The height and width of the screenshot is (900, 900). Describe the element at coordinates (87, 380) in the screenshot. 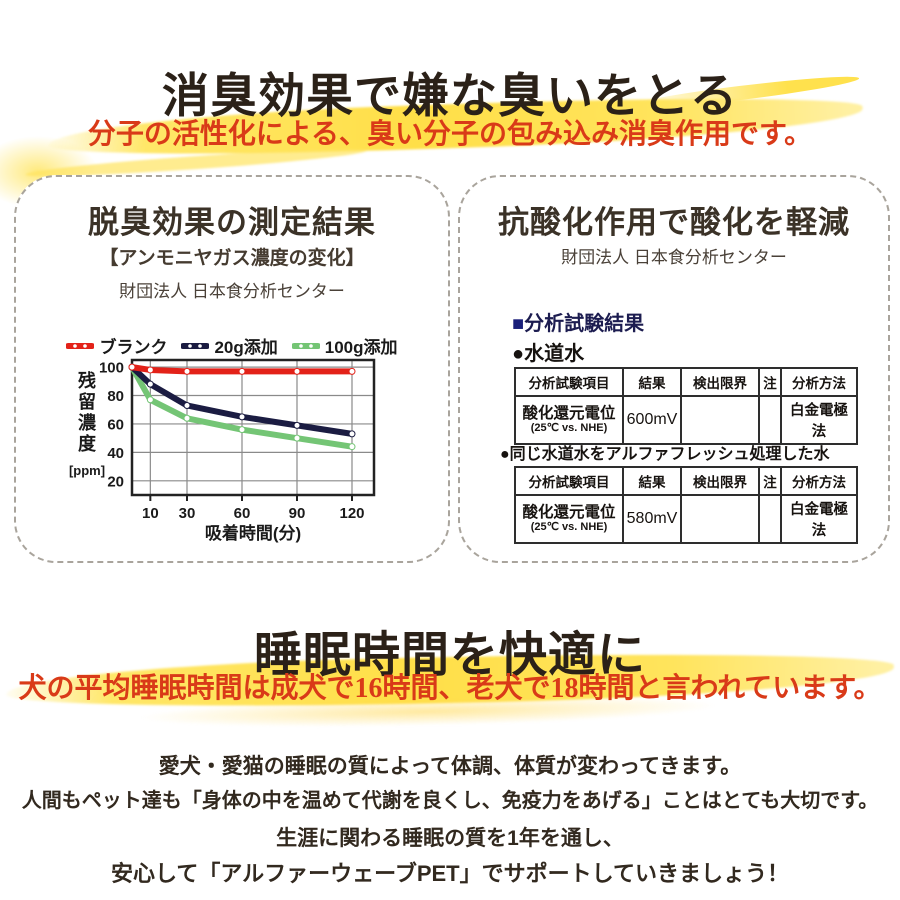

I see `y-axis-label: 残` at that location.